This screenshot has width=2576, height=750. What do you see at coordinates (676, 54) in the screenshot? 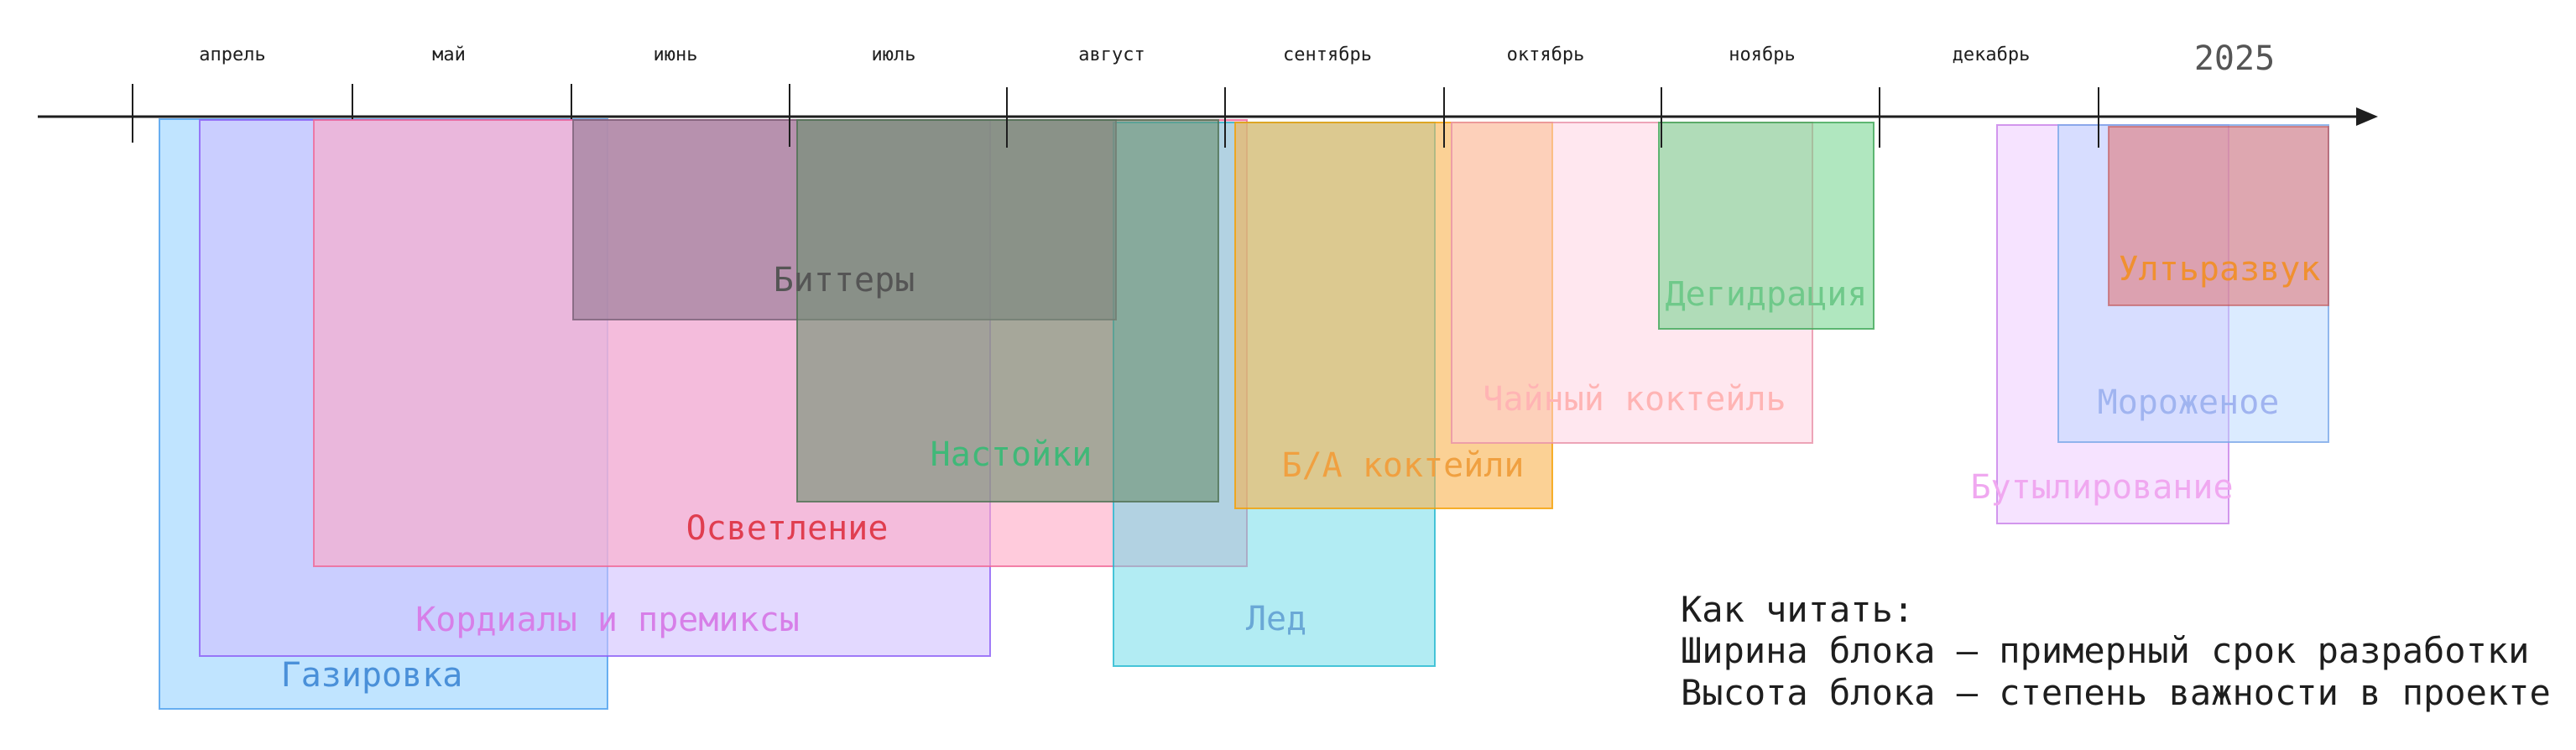
I see `month-label: июнь` at bounding box center [676, 54].